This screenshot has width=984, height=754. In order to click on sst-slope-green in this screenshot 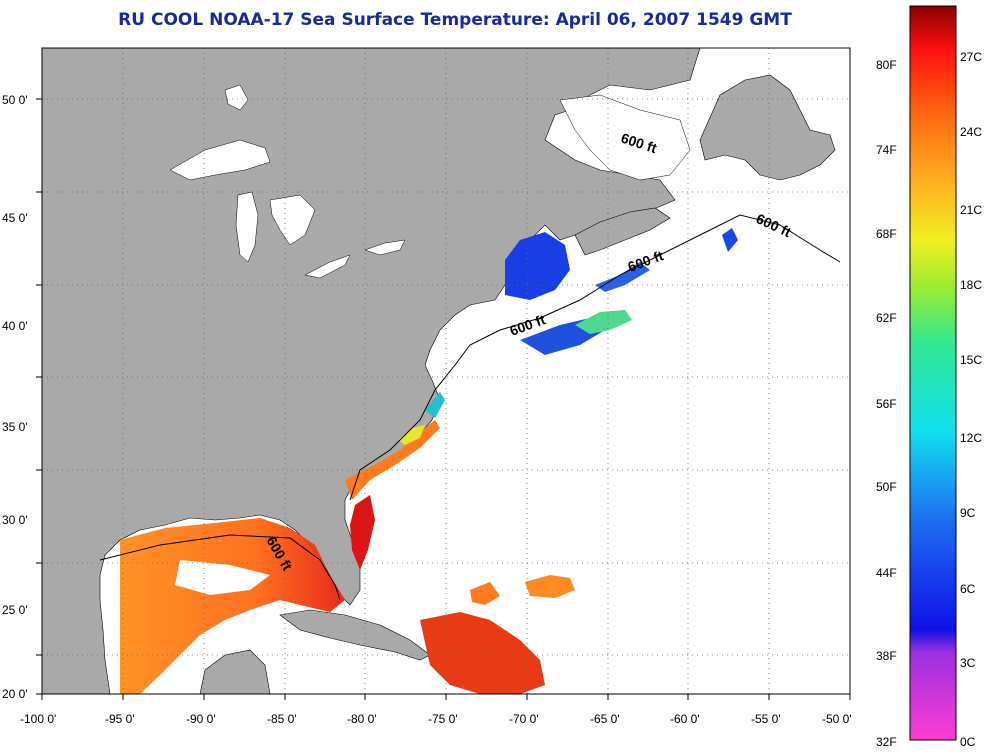, I will do `click(603, 322)`.